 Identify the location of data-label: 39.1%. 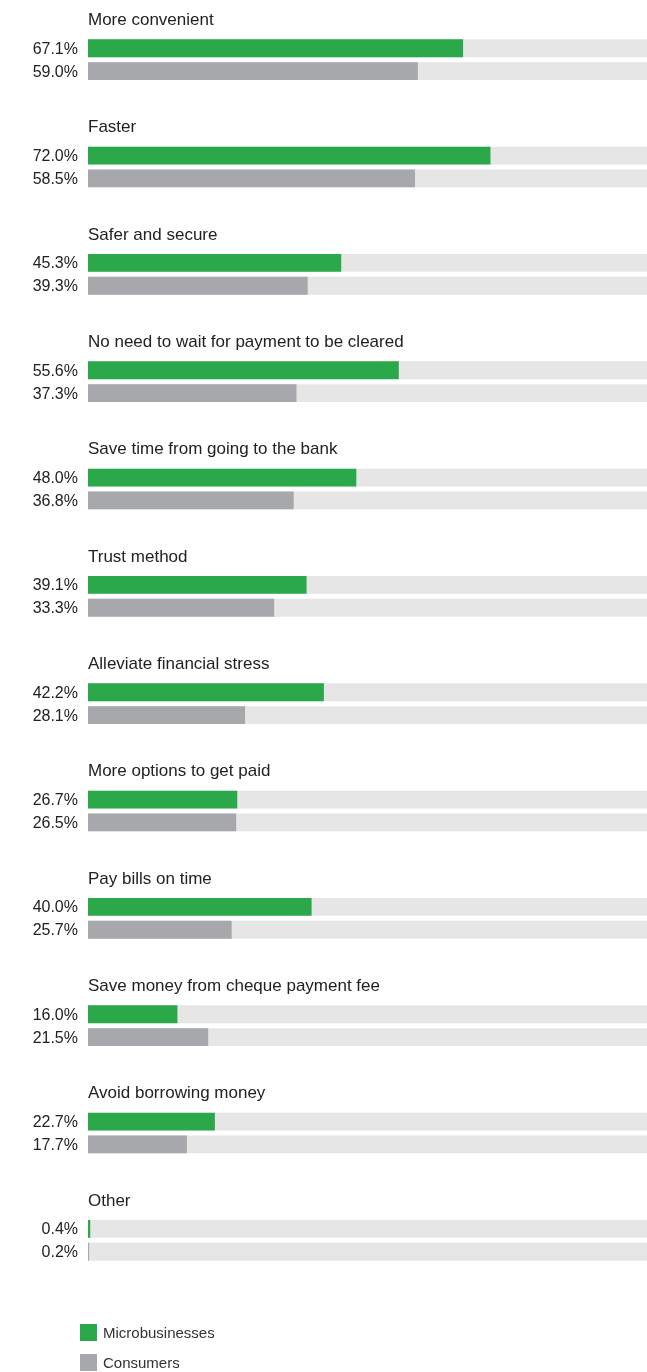
(55, 585).